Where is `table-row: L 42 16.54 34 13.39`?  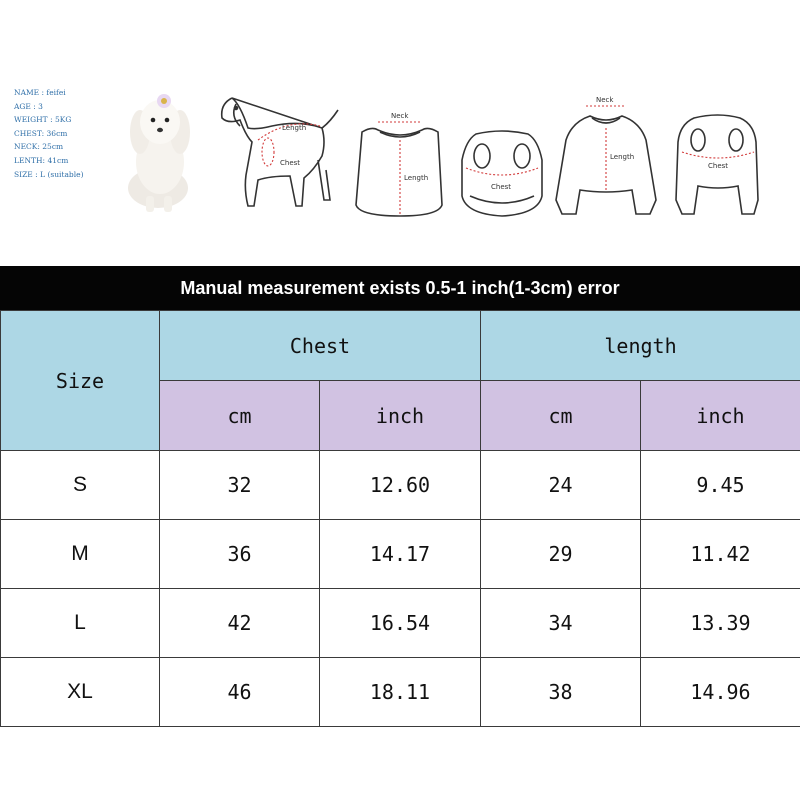 table-row: L 42 16.54 34 13.39 is located at coordinates (400, 623).